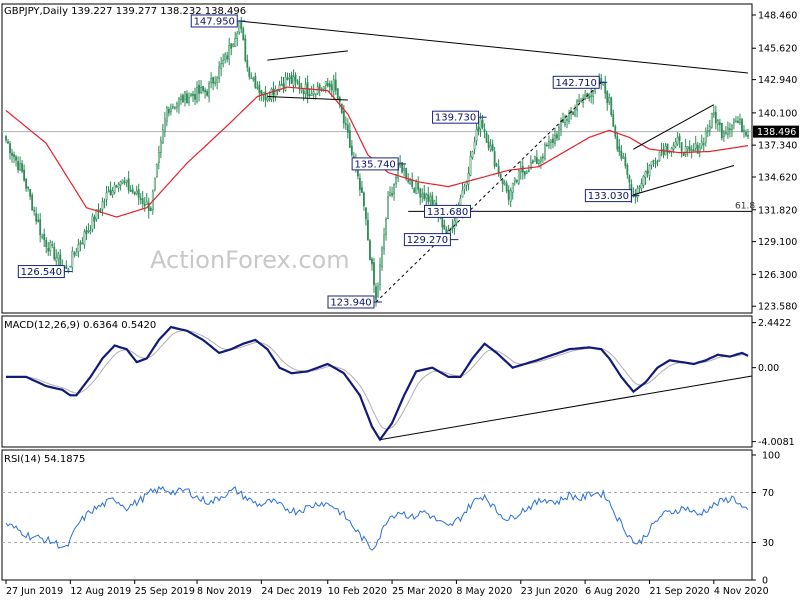 This screenshot has height=600, width=800. What do you see at coordinates (34, 591) in the screenshot?
I see `time-axis-label: 27 Jun 2019` at bounding box center [34, 591].